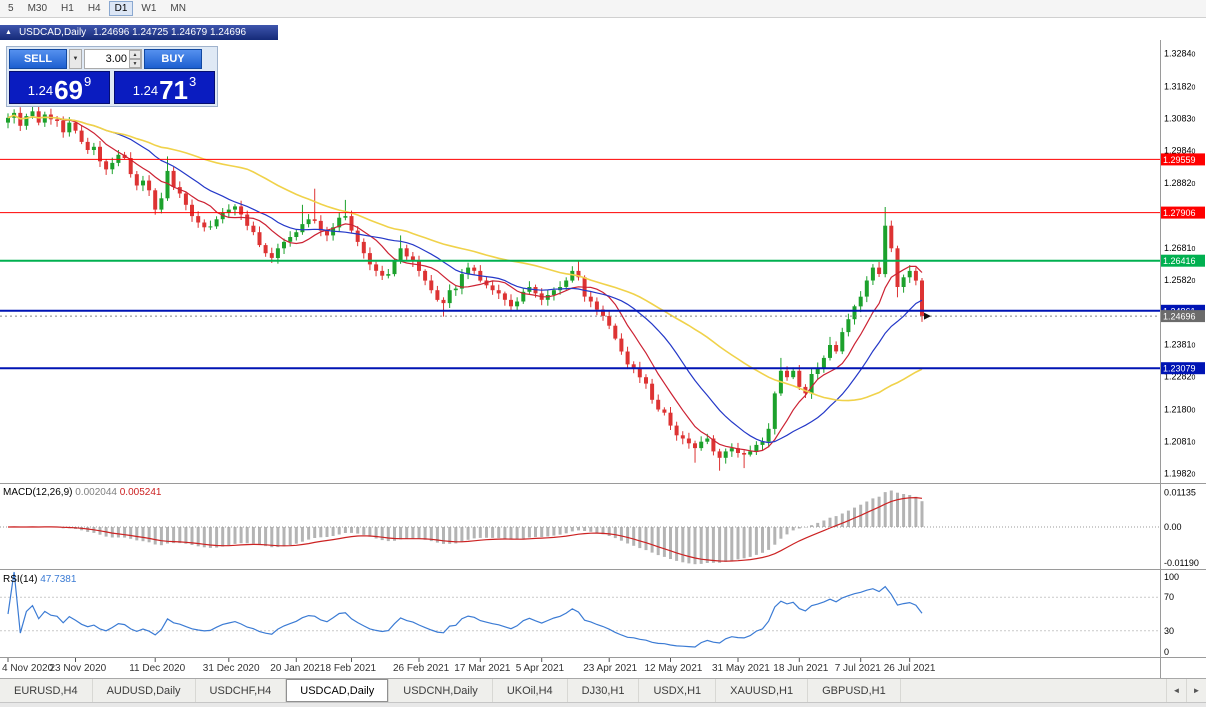  What do you see at coordinates (482, 668) in the screenshot?
I see `svg-text: 17 Mar 2021` at bounding box center [482, 668].